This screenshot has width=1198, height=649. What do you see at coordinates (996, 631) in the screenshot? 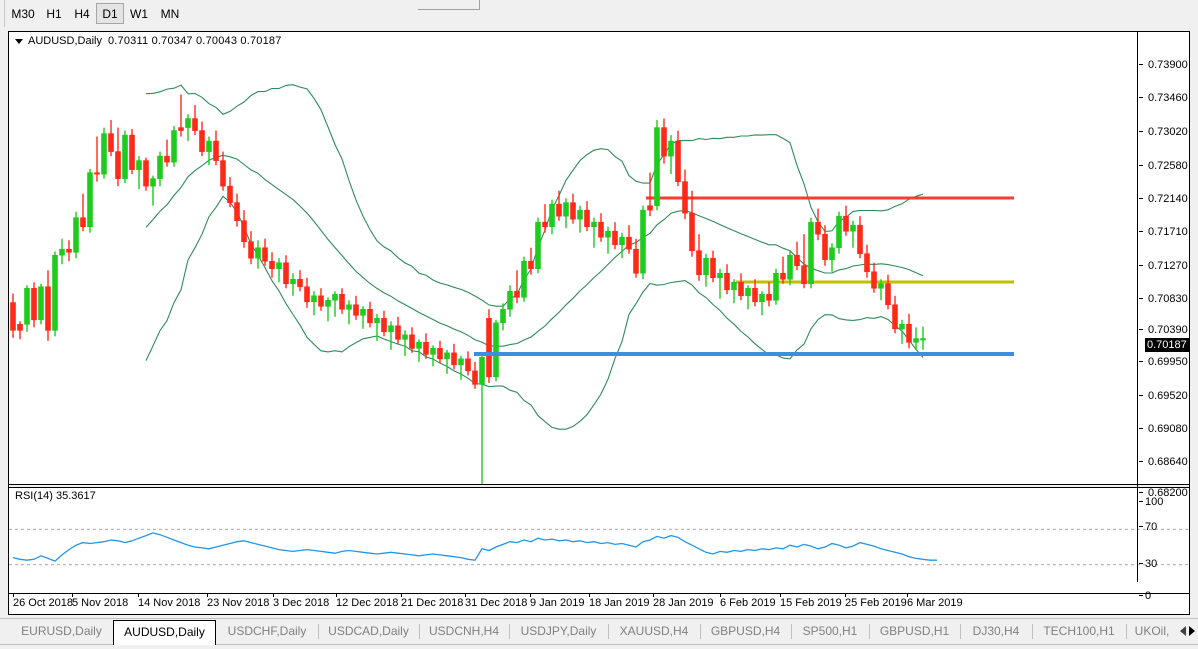
I see `chart-tab-dj30-h4: DJ30,H4` at bounding box center [996, 631].